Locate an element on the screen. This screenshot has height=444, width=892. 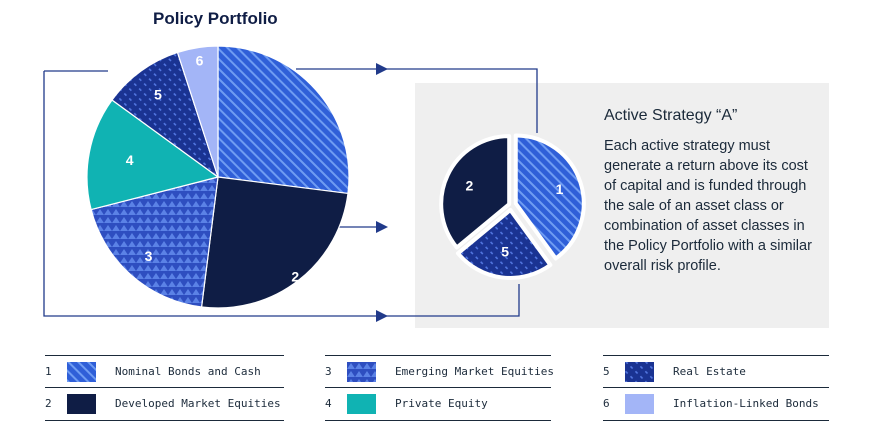
legend-number: 2 is located at coordinates (48, 403).